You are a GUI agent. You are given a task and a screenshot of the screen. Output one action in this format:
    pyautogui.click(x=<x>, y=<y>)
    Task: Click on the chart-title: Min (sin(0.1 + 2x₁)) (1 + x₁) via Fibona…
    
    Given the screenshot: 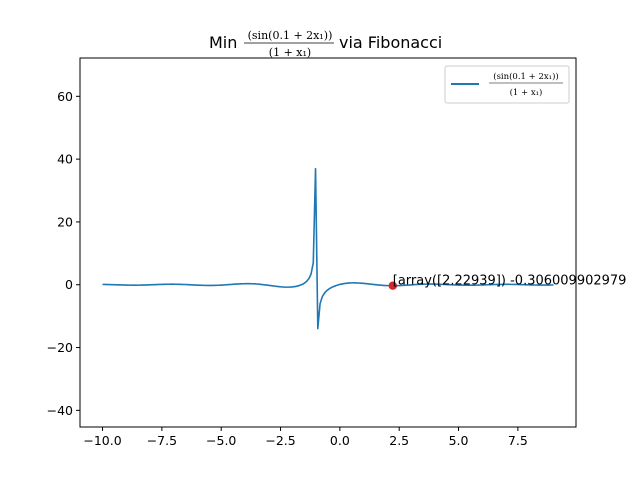 What is the action you would take?
    pyautogui.click(x=325, y=44)
    